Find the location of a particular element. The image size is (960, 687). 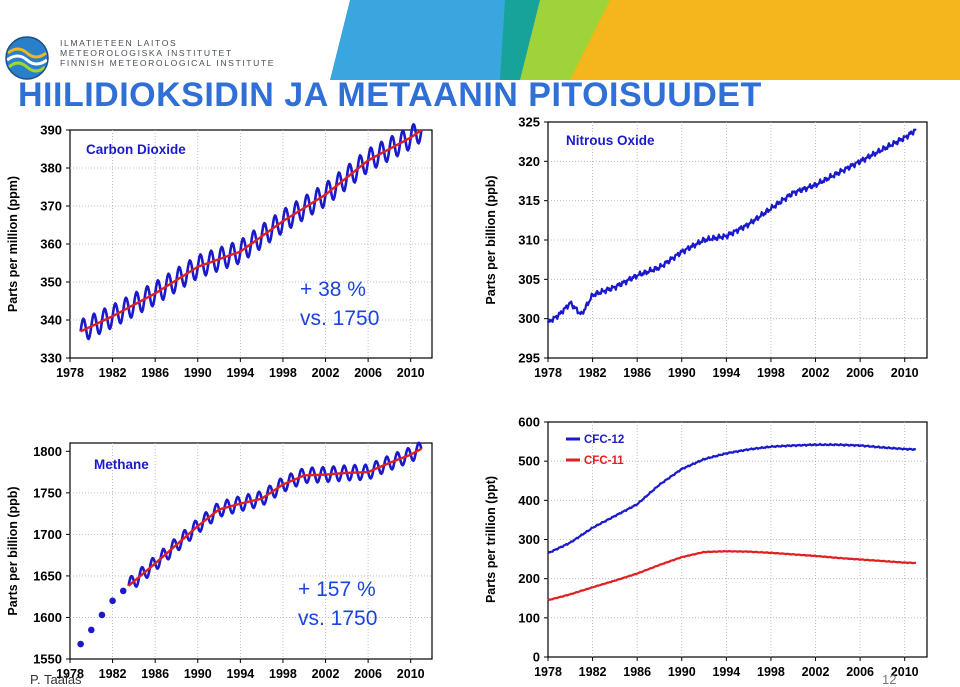

plot-frame is located at coordinates (251, 551).